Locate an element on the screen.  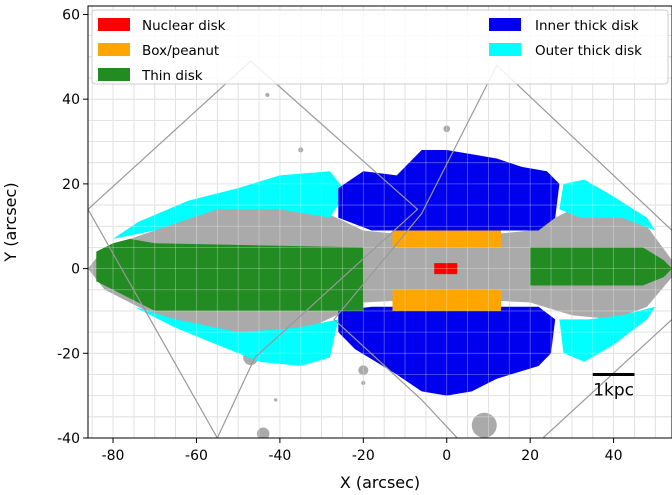
scale-bar: 1kpc is located at coordinates (613, 386).